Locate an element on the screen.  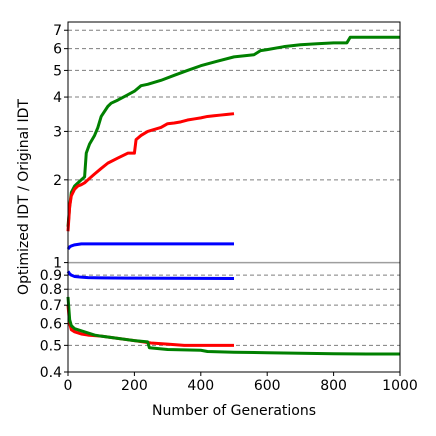
x-tick-label-3: 600 is located at coordinates (267, 386).